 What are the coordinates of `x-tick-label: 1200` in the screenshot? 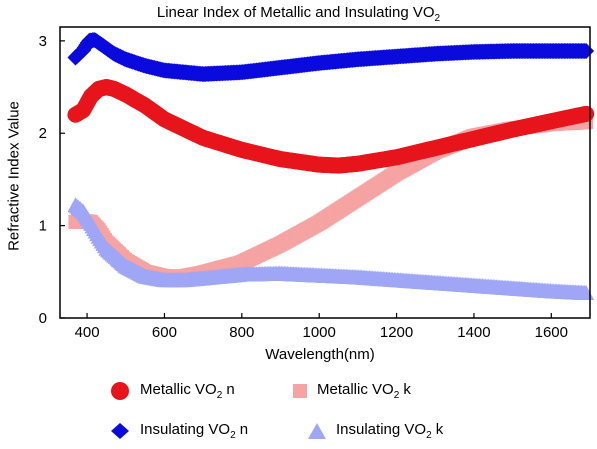 It's located at (396, 332).